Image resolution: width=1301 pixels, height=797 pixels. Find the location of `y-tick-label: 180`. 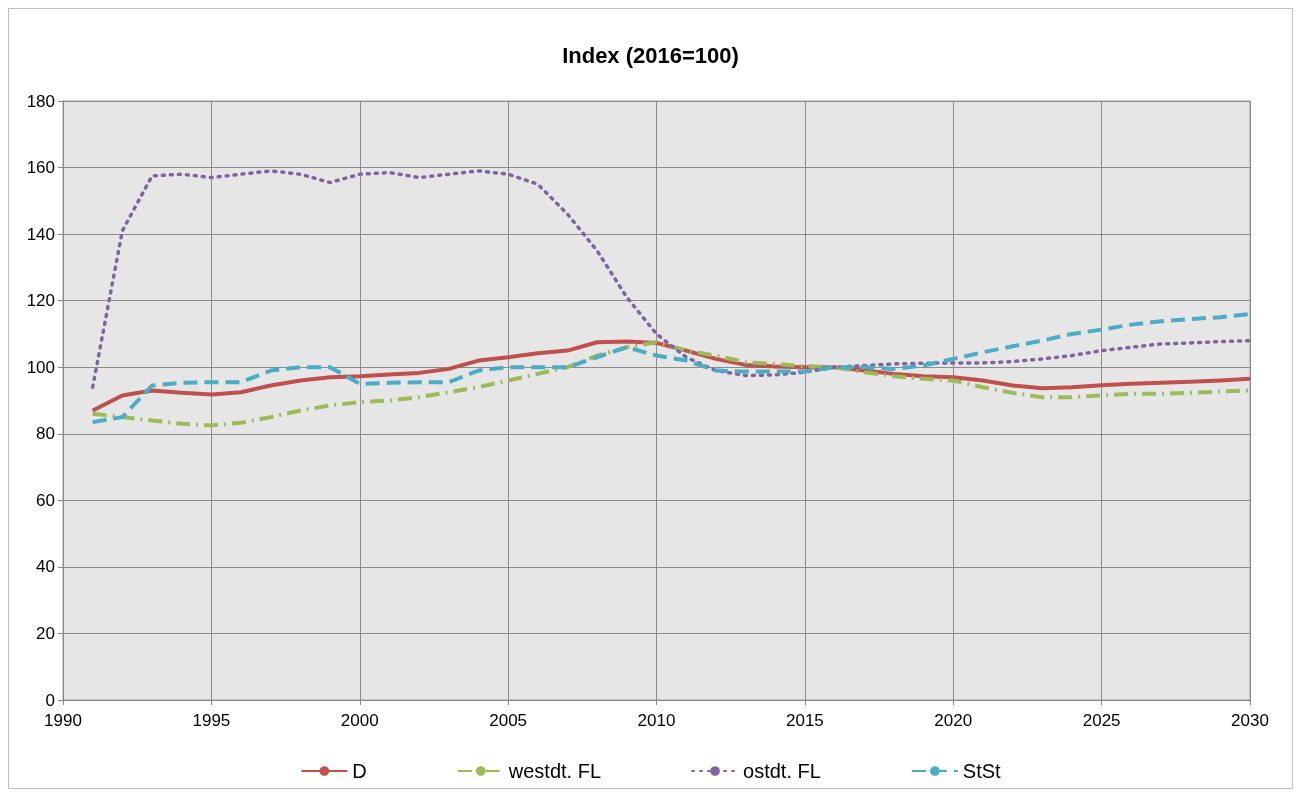

y-tick-label: 180 is located at coordinates (40, 101).